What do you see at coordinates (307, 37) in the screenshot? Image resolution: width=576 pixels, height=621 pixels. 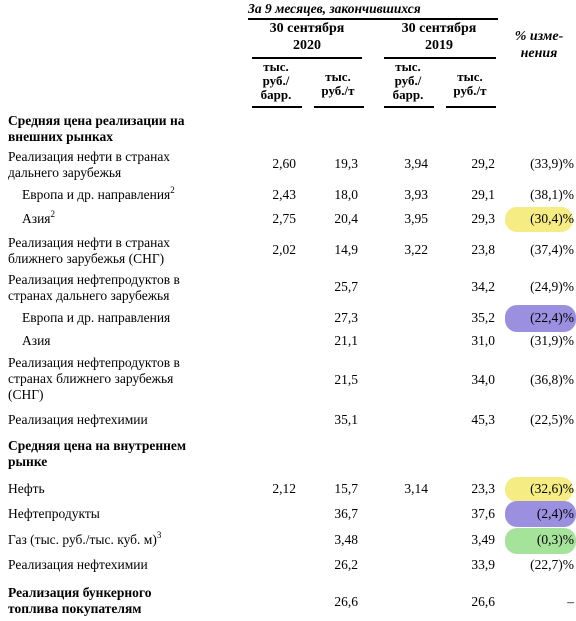 I see `column-header-2020: 30 сентября 2020` at bounding box center [307, 37].